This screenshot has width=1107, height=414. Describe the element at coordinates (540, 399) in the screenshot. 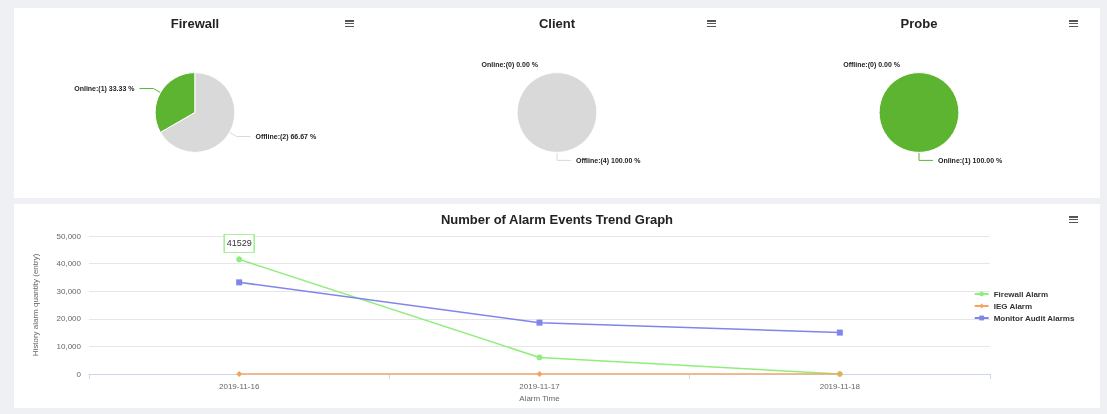

I see `x-axis-title: Alarm Time` at that location.